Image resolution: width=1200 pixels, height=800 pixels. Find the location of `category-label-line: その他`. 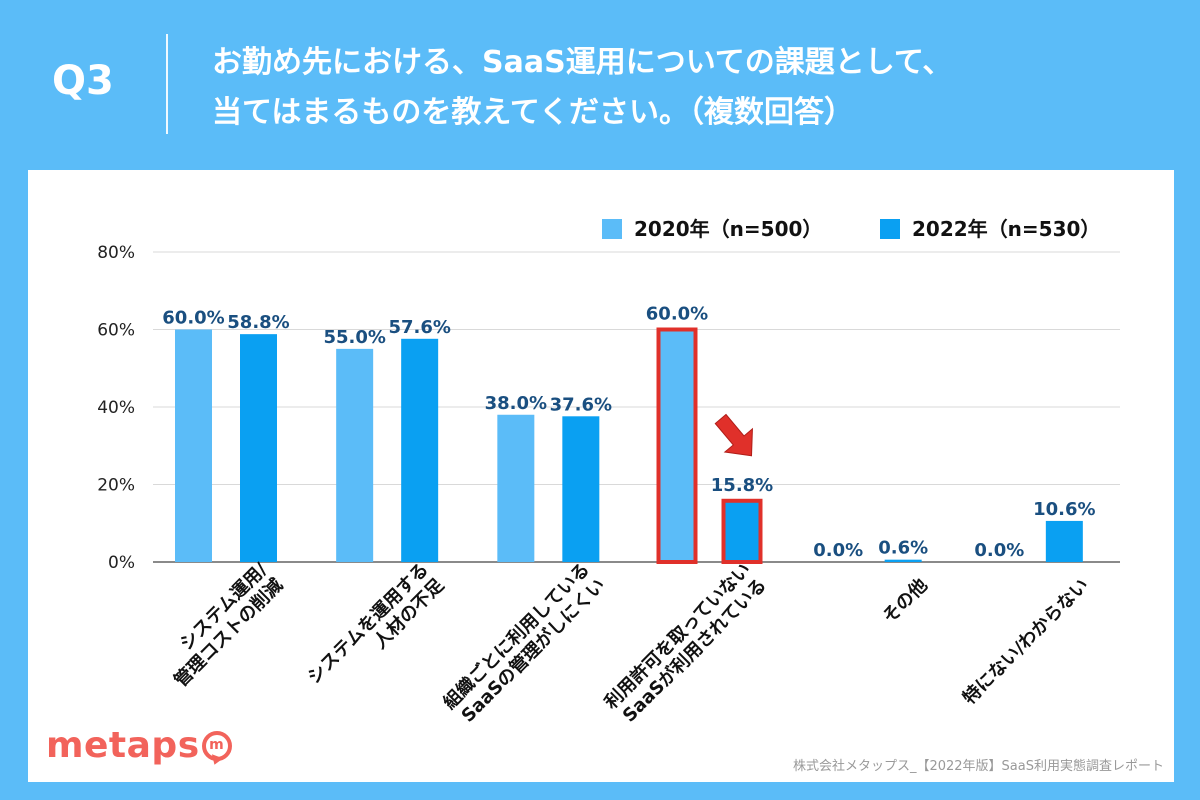

category-label-line: その他 is located at coordinates (905, 601).